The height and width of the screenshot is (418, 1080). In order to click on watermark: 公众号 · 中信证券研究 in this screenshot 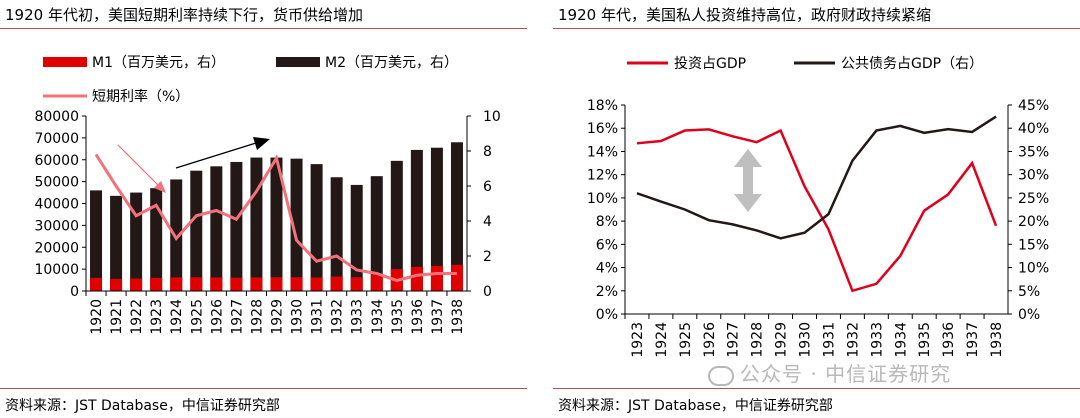, I will do `click(829, 372)`.